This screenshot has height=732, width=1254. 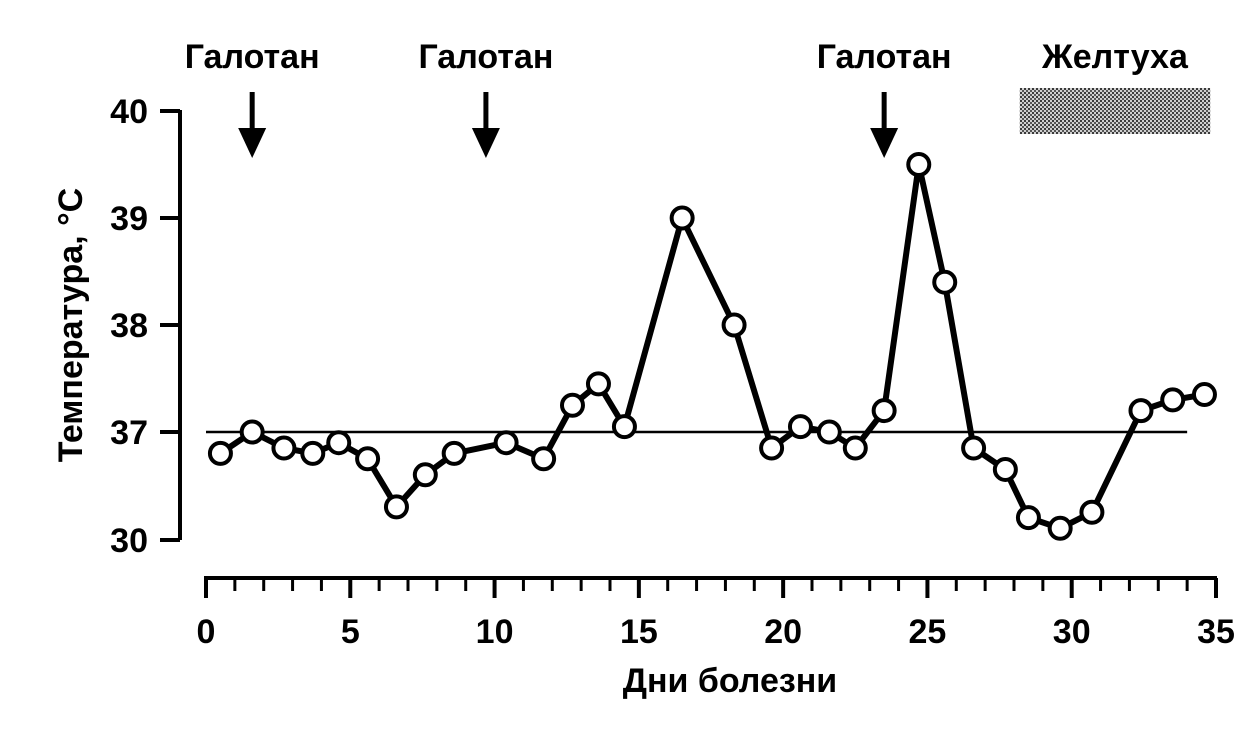 I want to click on y-tick-label: 39, so click(x=129, y=219).